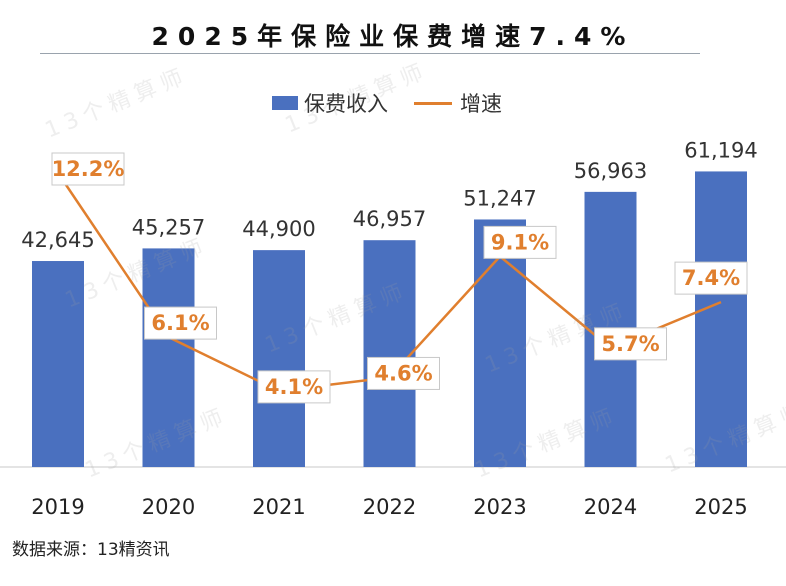  Describe the element at coordinates (278, 229) in the screenshot. I see `bar-value-label-2021: 44,900` at that location.